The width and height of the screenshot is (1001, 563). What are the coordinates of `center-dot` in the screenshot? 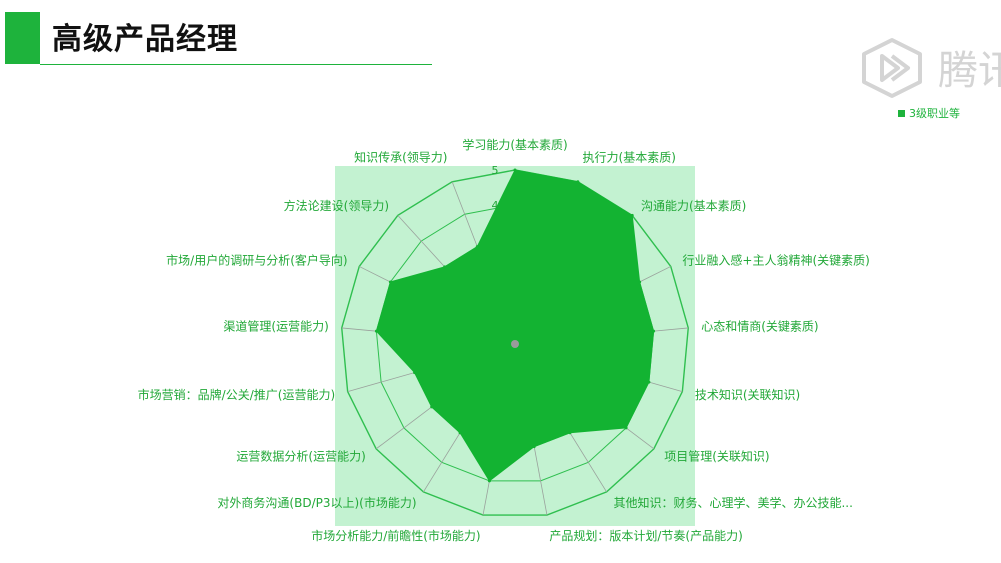 It's located at (515, 344).